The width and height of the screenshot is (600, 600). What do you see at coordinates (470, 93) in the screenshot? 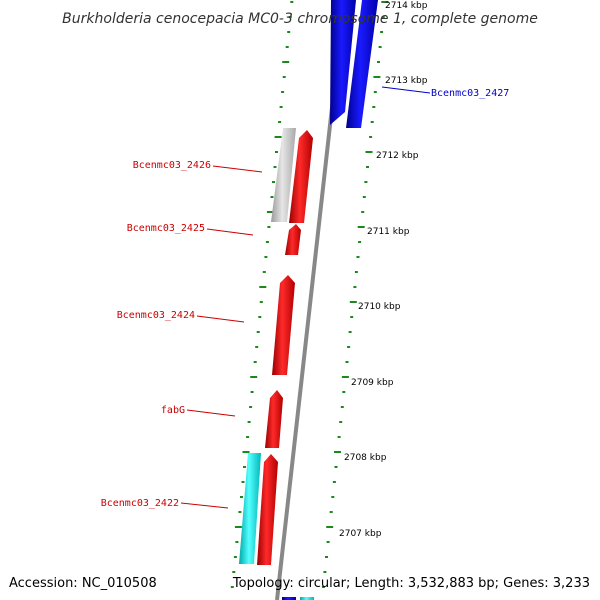
I see `gene-label-bcenmc03-2427: Bcenmc03_2427` at bounding box center [470, 93].